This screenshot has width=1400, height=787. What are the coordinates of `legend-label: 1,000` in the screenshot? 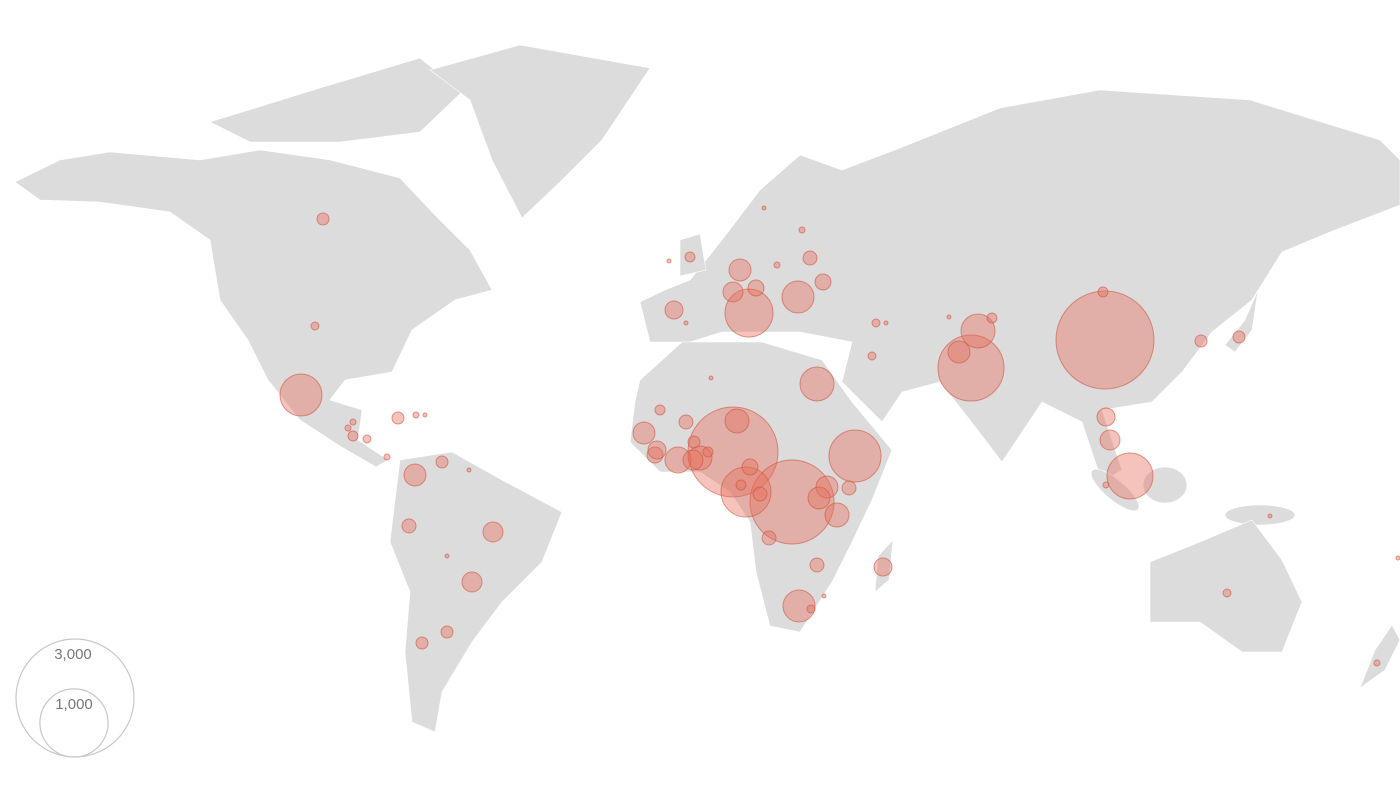 It's located at (74, 704).